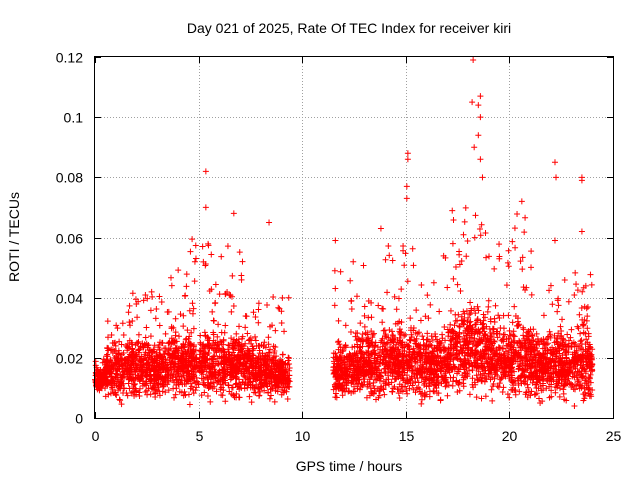  Describe the element at coordinates (79, 419) in the screenshot. I see `y-tick-label: 0` at that location.